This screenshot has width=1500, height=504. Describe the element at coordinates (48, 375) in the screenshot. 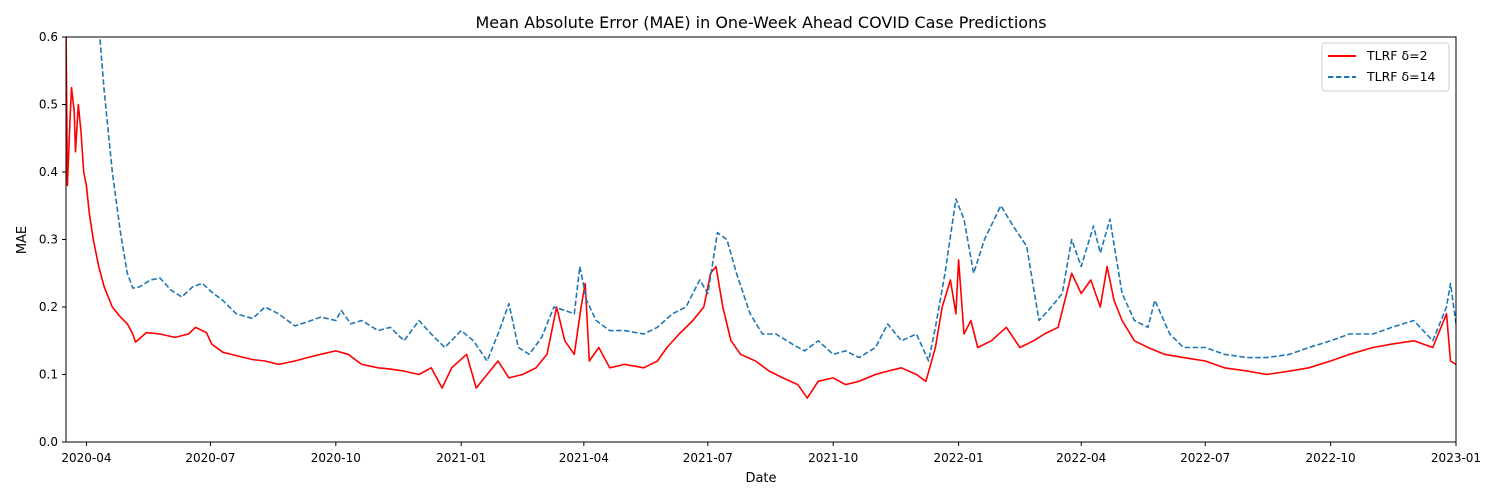

I see `y-tick-label: 0.1` at that location.